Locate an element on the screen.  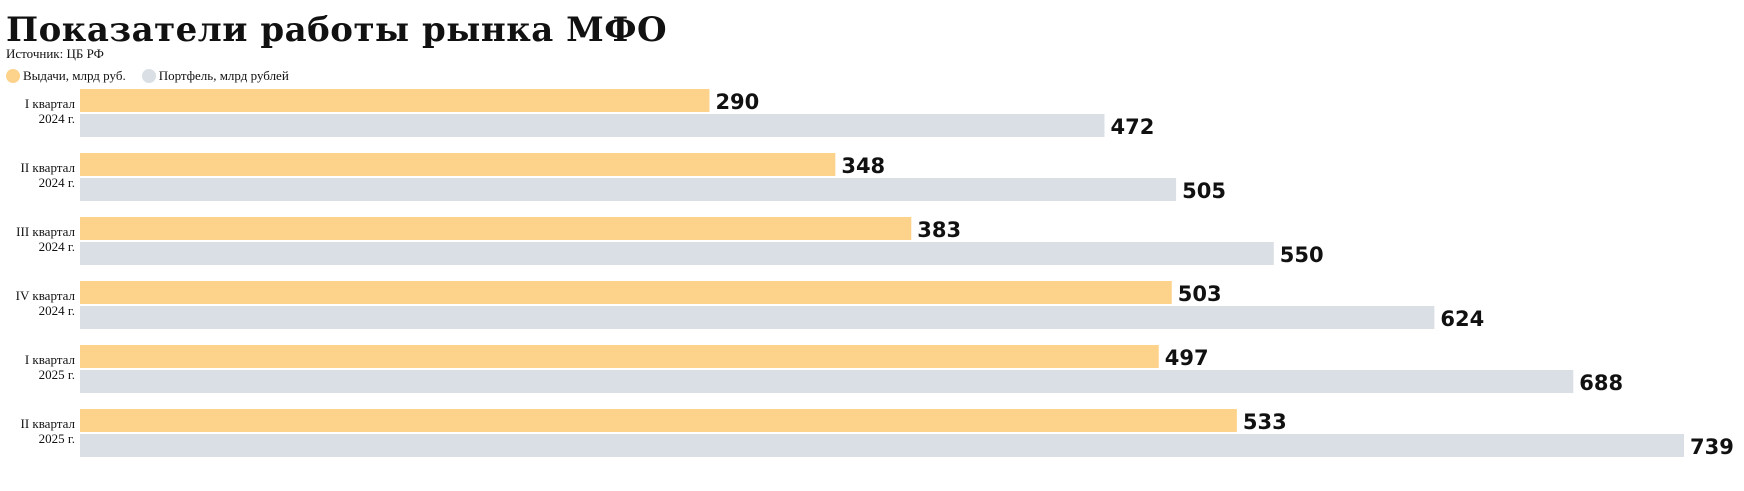
value-label-portfolio: 688 is located at coordinates (1601, 383).